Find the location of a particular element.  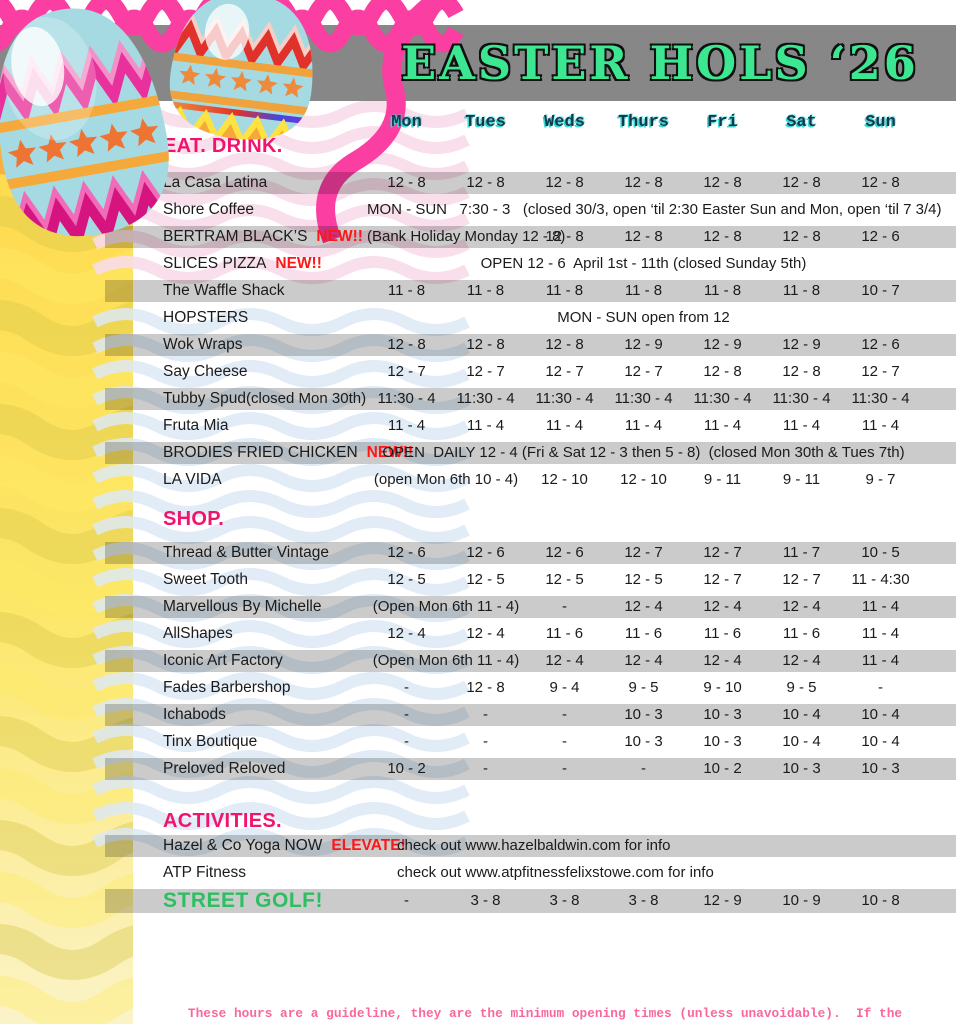

venue-name: Iconic Art Factory is located at coordinates (223, 660).